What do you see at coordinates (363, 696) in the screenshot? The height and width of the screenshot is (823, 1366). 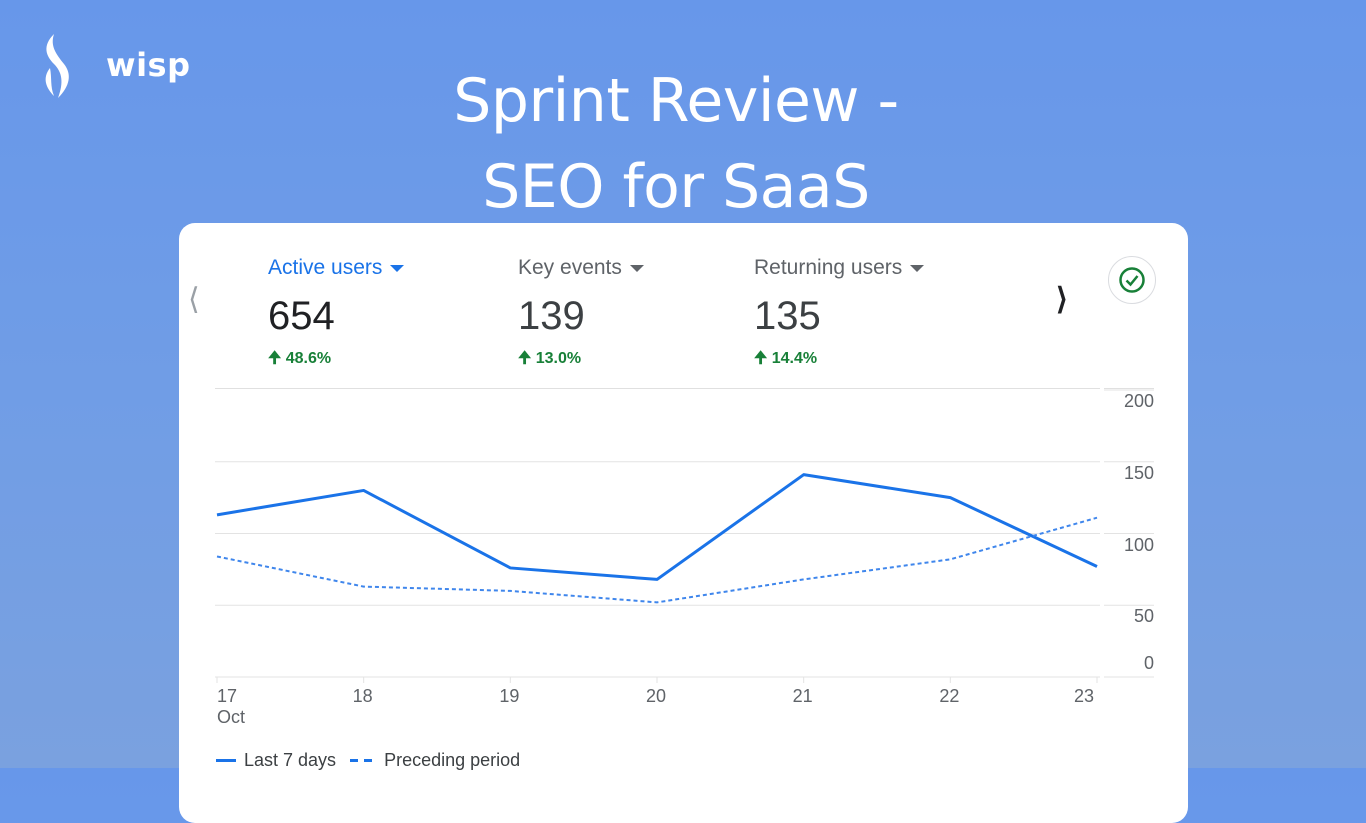 I see `x-tick-label: 18` at bounding box center [363, 696].